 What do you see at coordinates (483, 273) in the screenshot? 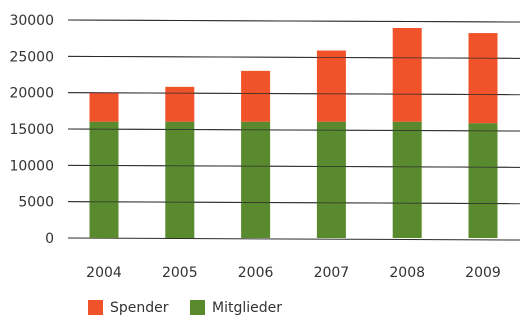
I see `x-tick-label: 2009` at bounding box center [483, 273].